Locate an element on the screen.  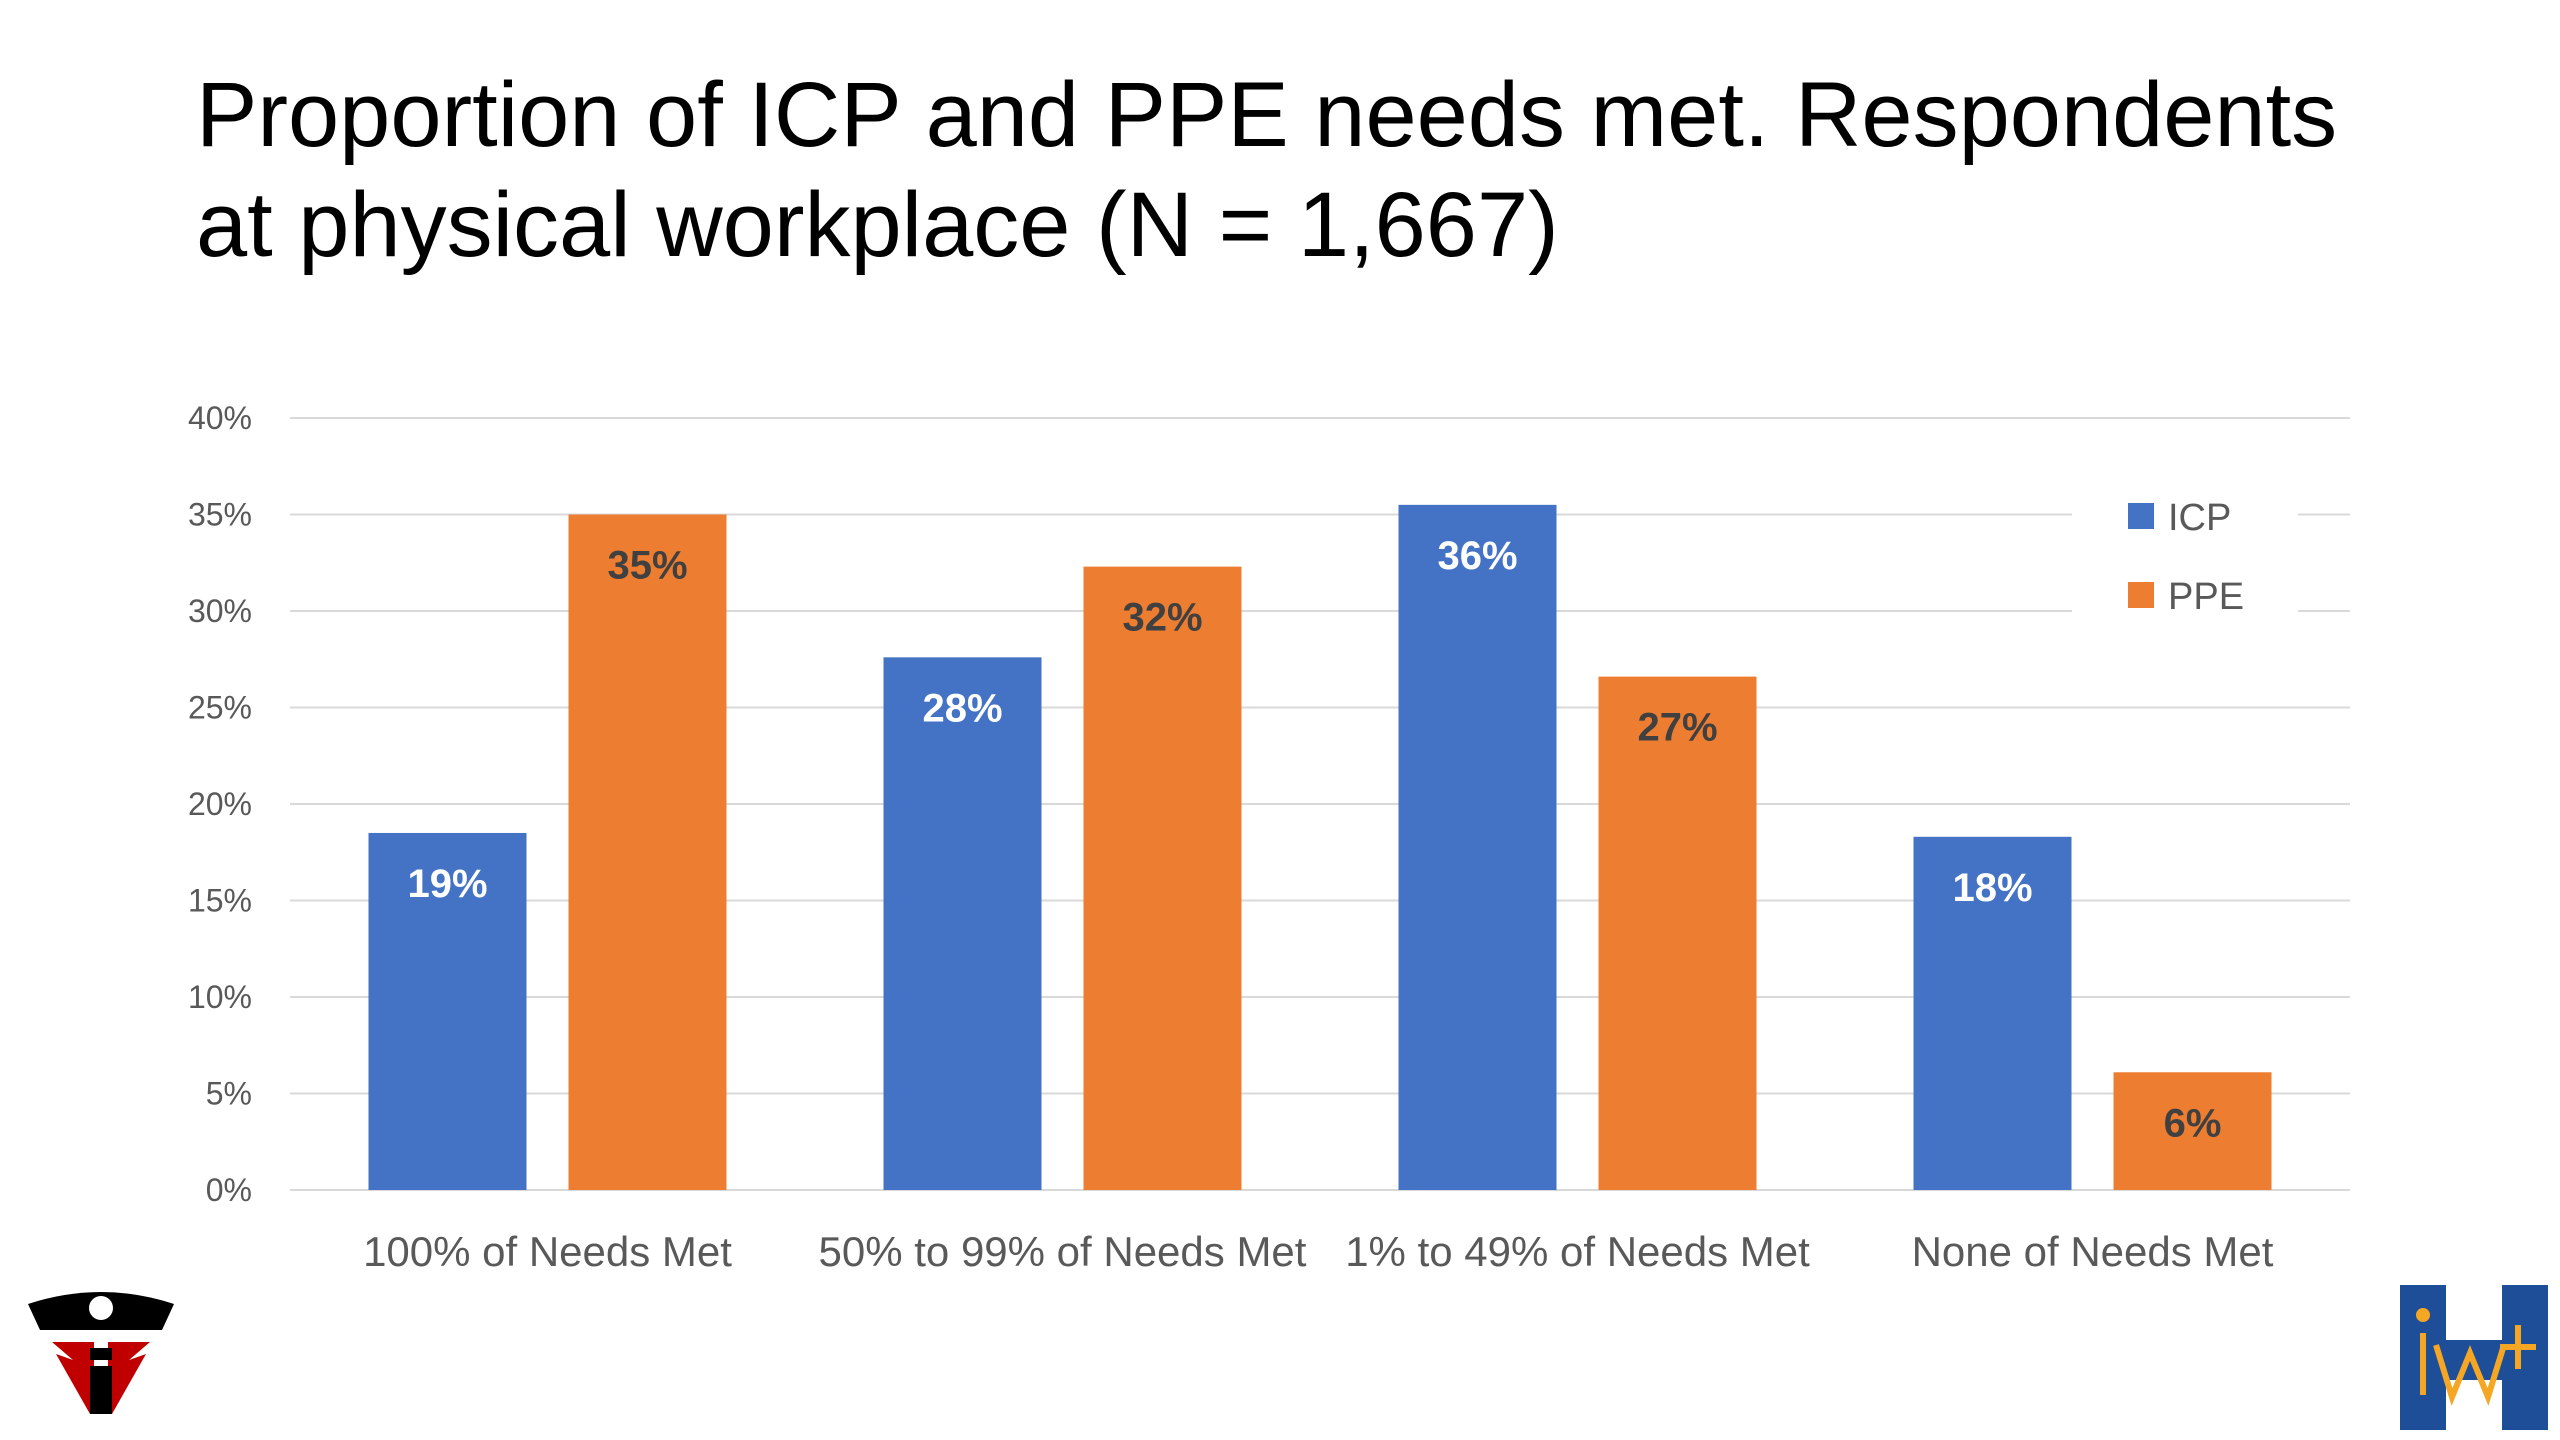
x-category-label: None of Needs Met is located at coordinates (2093, 1251).